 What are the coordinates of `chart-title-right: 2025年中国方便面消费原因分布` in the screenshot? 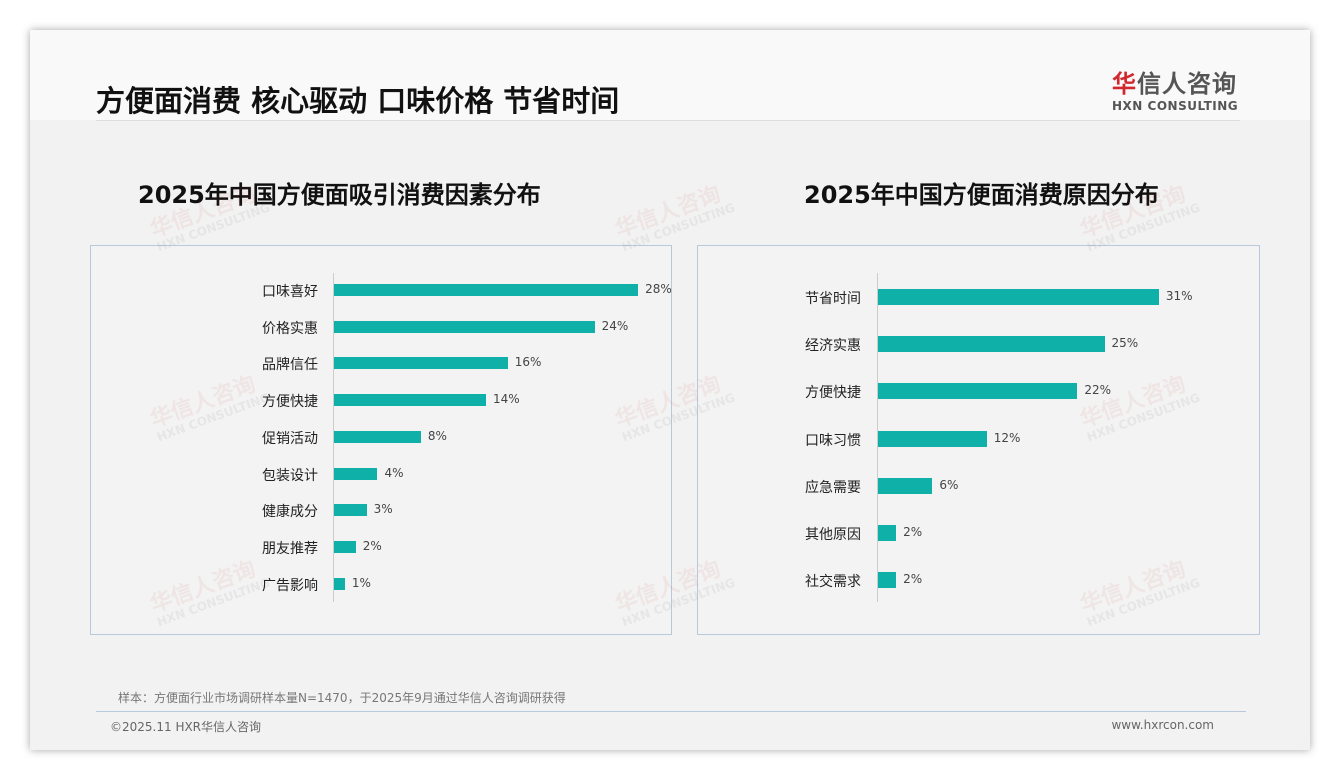 It's located at (981, 195).